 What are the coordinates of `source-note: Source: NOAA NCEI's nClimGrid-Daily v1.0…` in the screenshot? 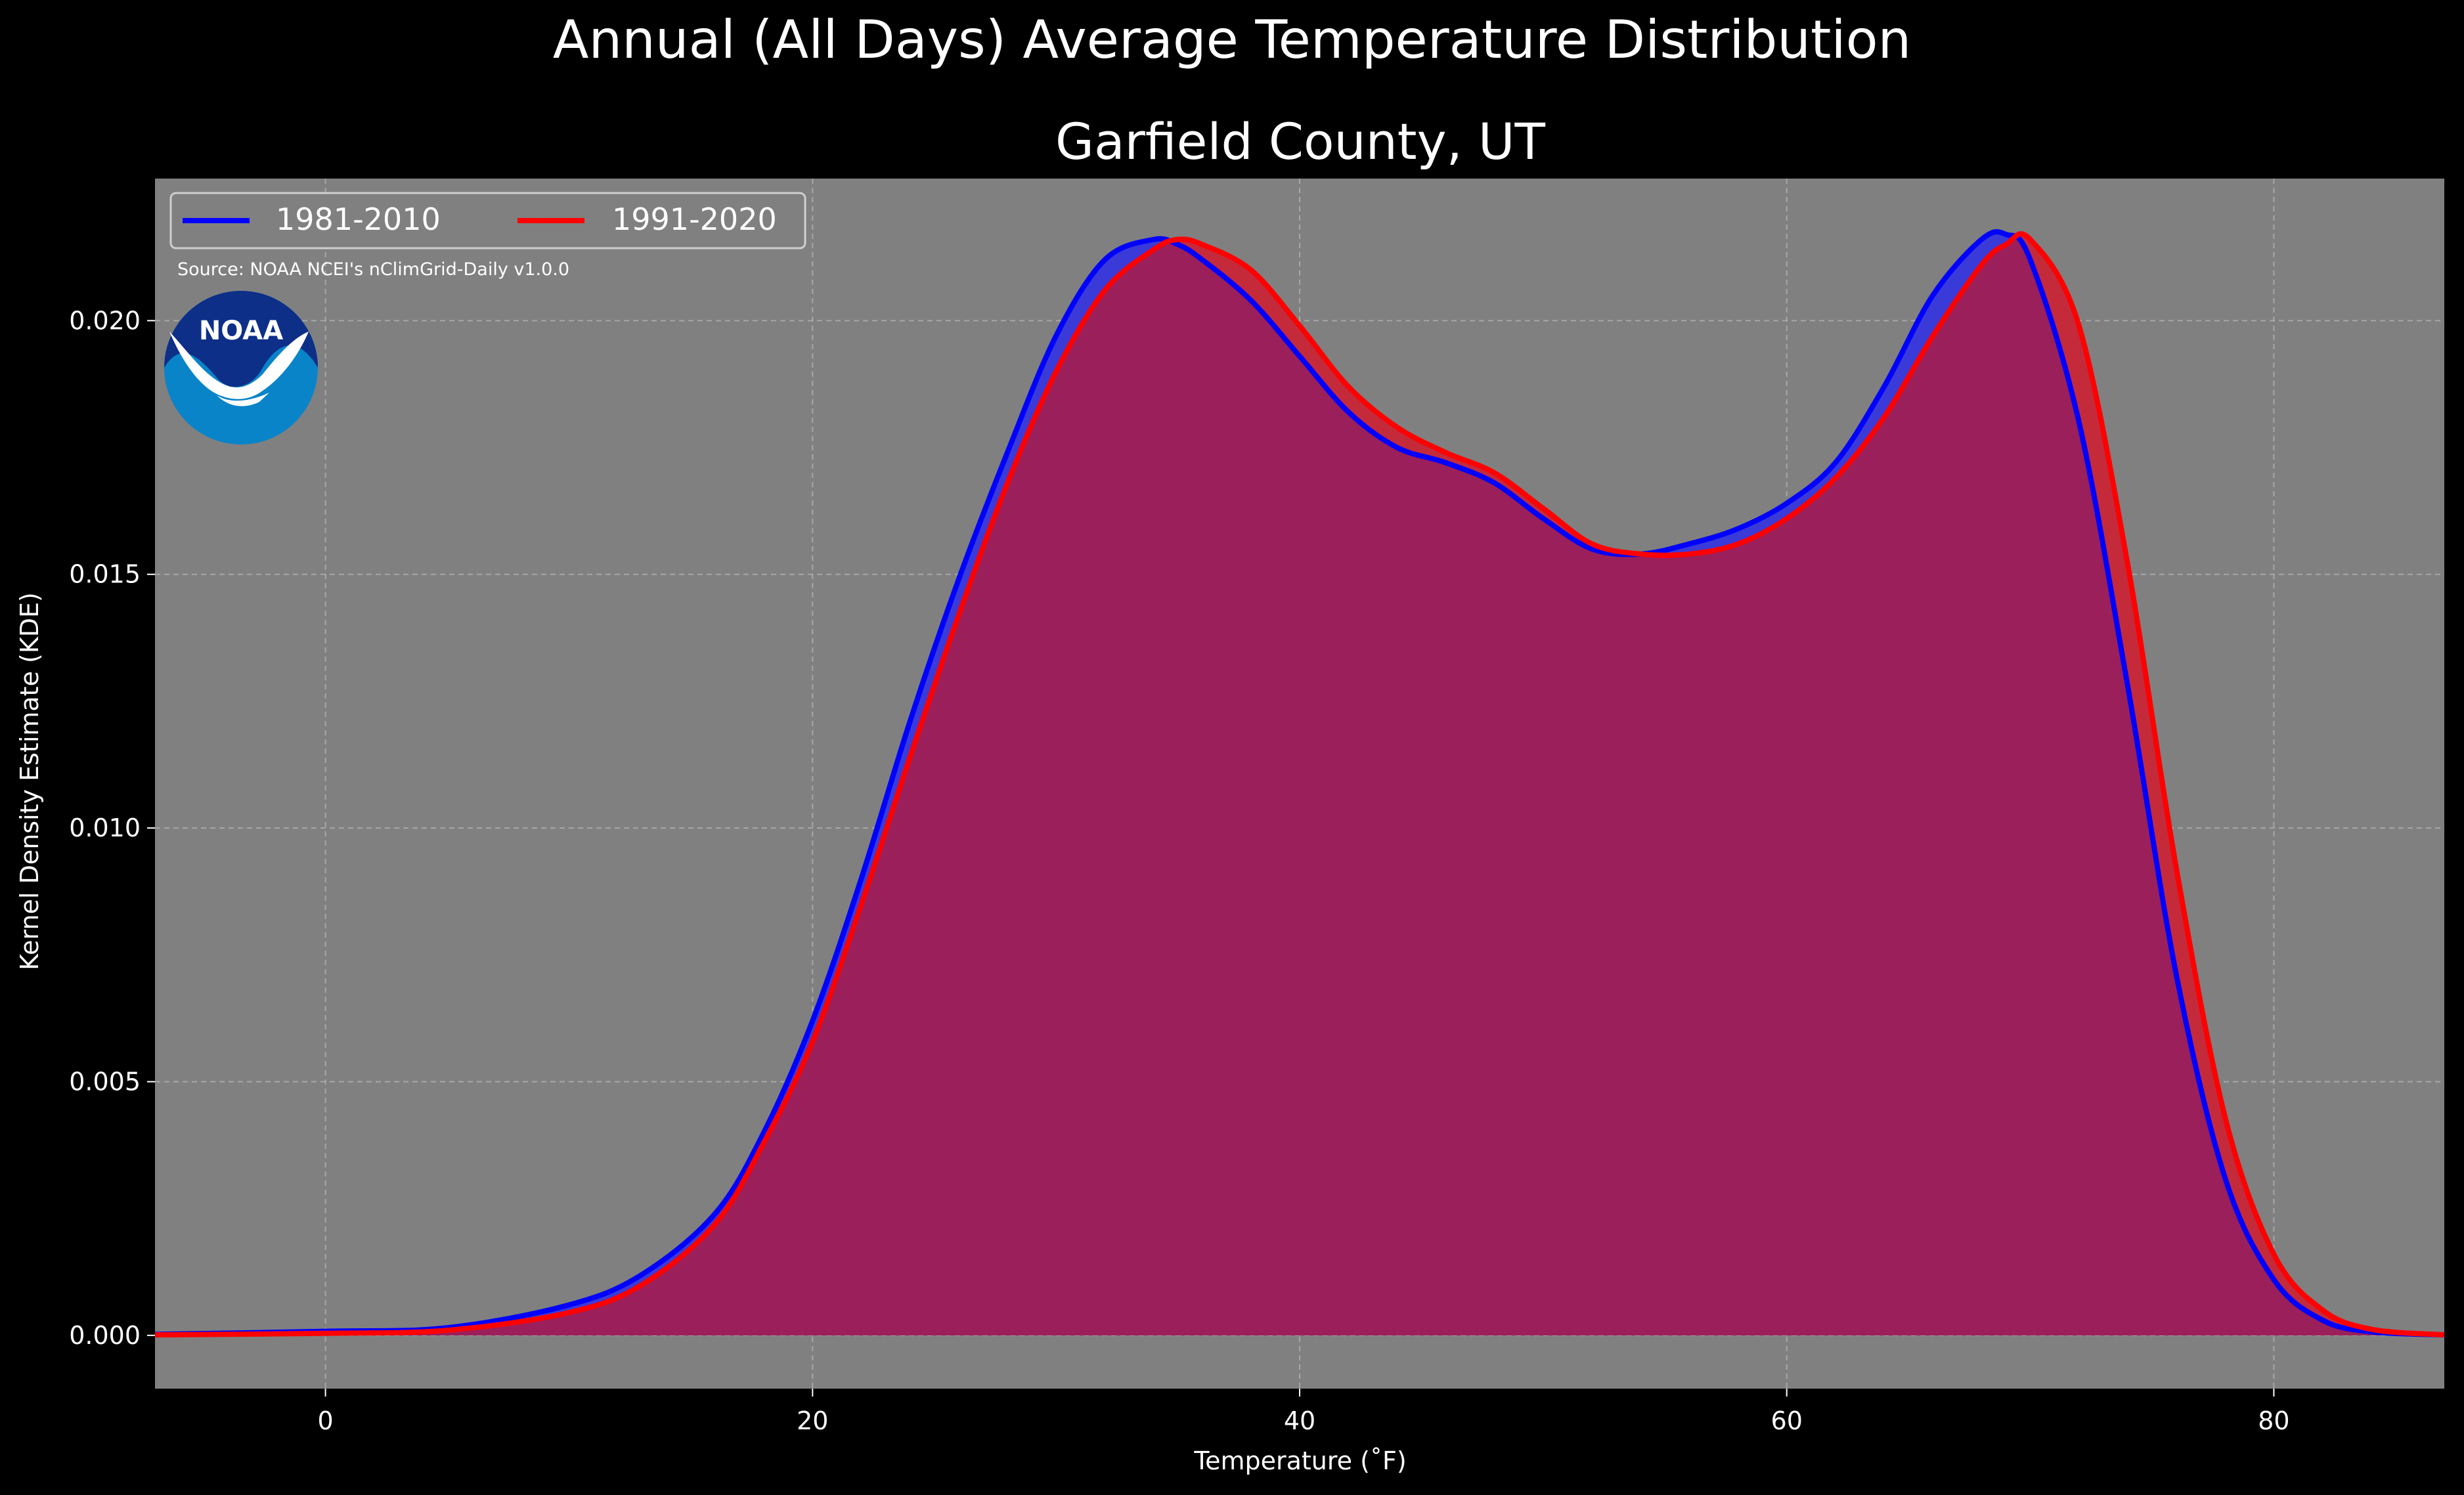 It's located at (373, 269).